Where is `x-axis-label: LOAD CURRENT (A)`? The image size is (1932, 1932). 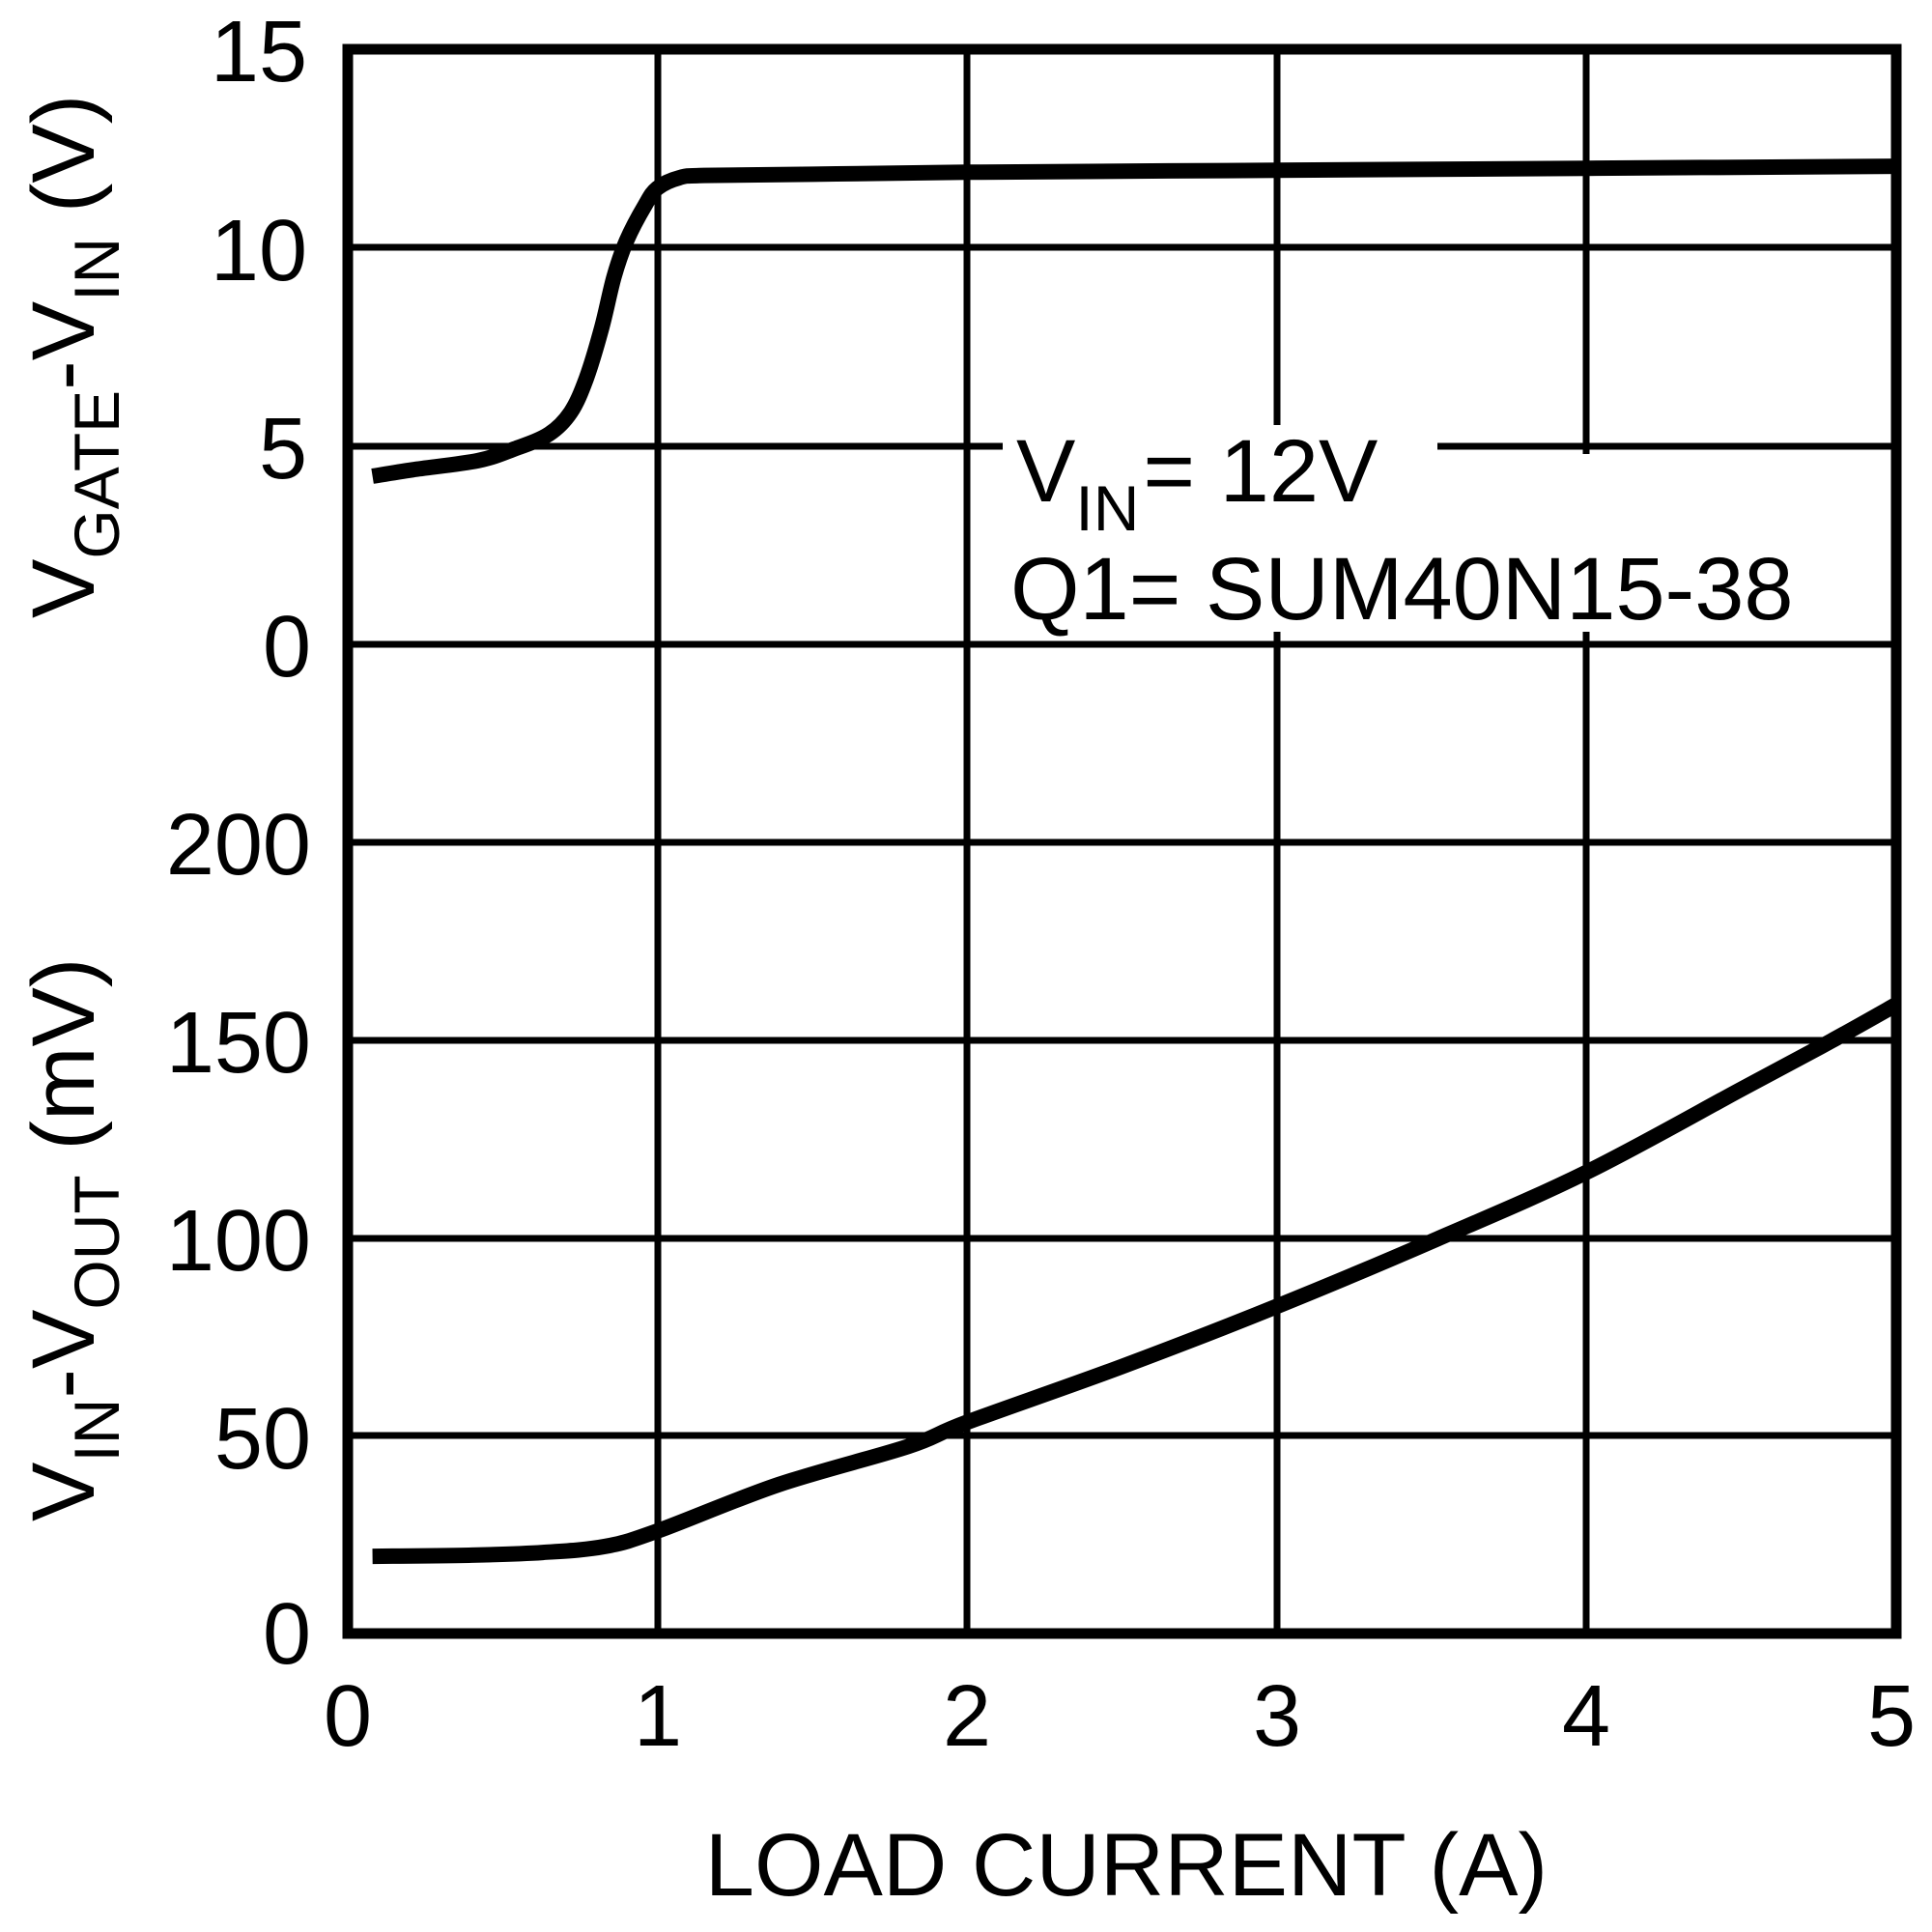 x-axis-label: LOAD CURRENT (A) is located at coordinates (1126, 1865).